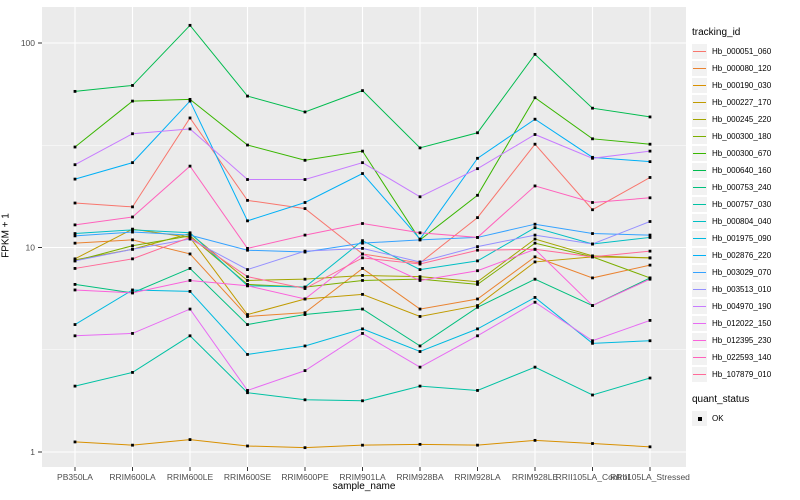 The width and height of the screenshot is (800, 500). Describe the element at coordinates (745, 306) in the screenshot. I see `legend-item: Hb_004970_190` at that location.